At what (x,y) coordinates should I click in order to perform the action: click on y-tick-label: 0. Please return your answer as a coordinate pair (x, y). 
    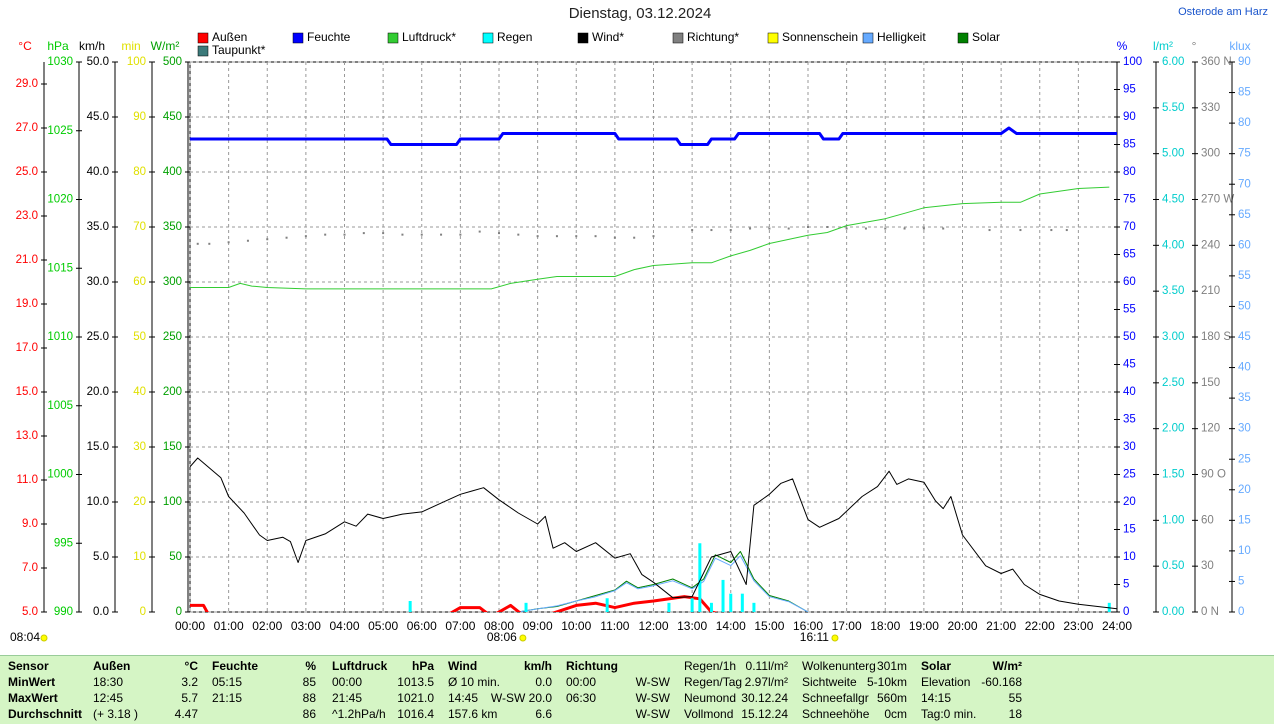
    Looking at the image, I should click on (179, 612).